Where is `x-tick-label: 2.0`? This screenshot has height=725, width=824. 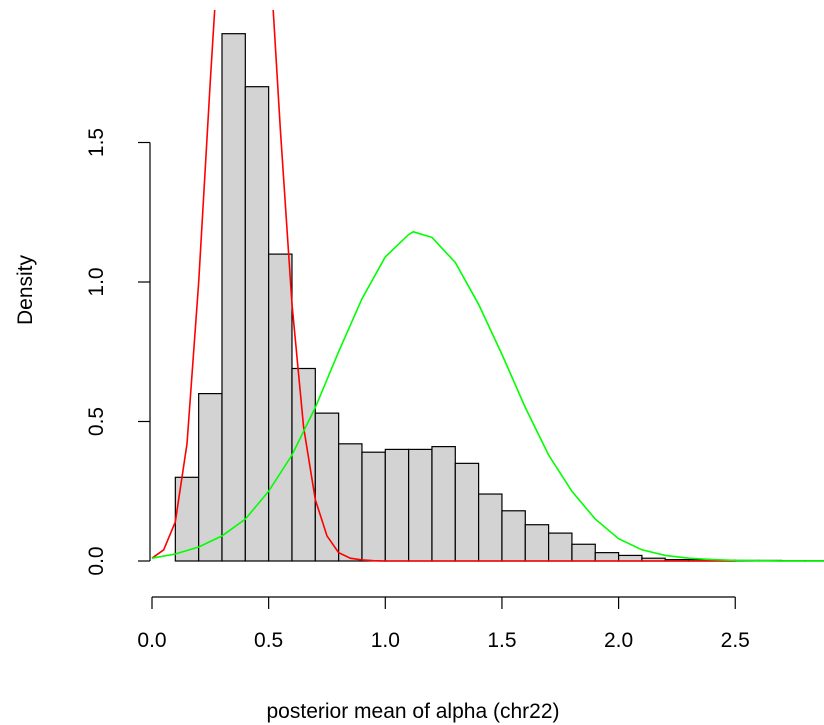
x-tick-label: 2.0 is located at coordinates (618, 640).